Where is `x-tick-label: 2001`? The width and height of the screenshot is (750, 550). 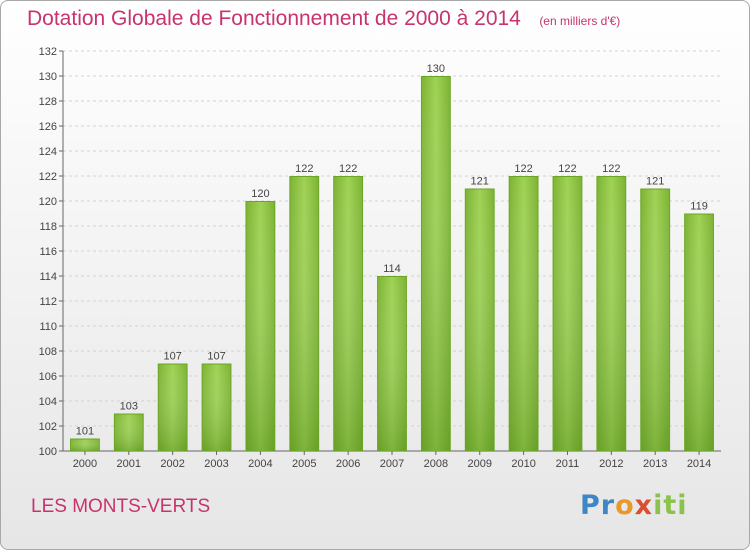 x-tick-label: 2001 is located at coordinates (129, 464).